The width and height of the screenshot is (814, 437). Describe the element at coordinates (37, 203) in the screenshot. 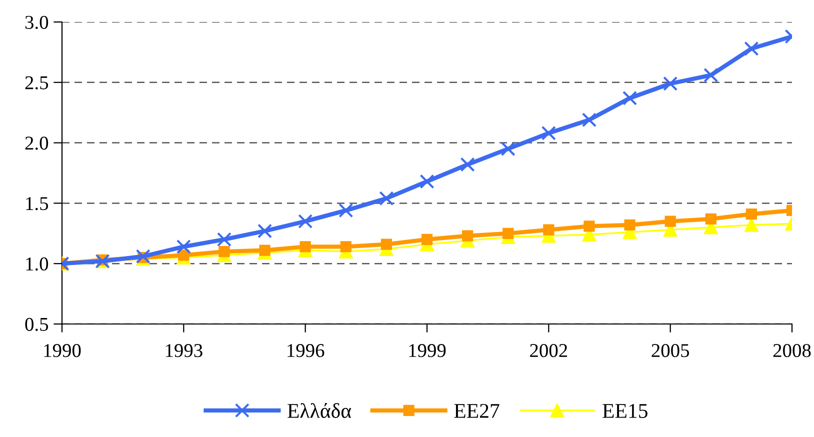

I see `y-tick-label: 1.5` at that location.